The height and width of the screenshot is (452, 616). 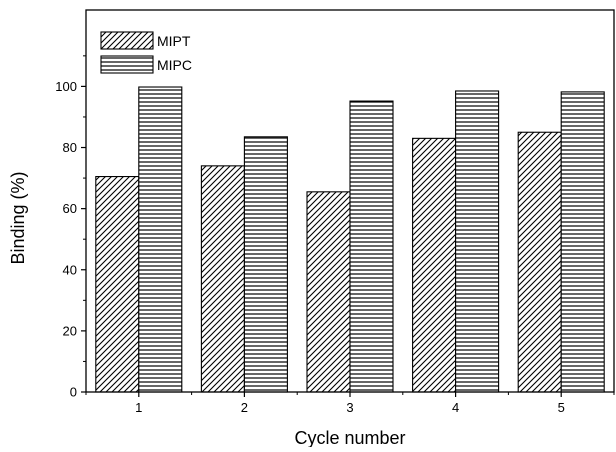 What do you see at coordinates (66, 86) in the screenshot?
I see `y-tick-label: 100` at bounding box center [66, 86].